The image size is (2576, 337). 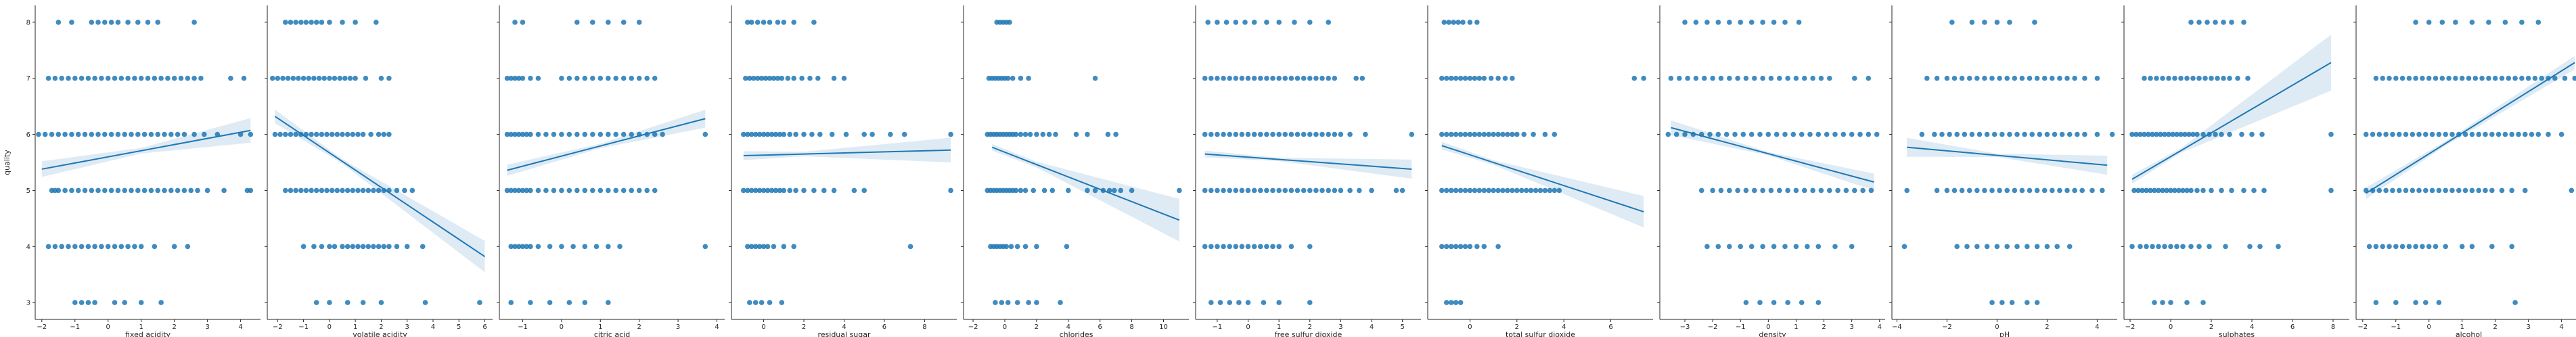 What do you see at coordinates (1947, 327) in the screenshot?
I see `x-tick-label: −2` at bounding box center [1947, 327].